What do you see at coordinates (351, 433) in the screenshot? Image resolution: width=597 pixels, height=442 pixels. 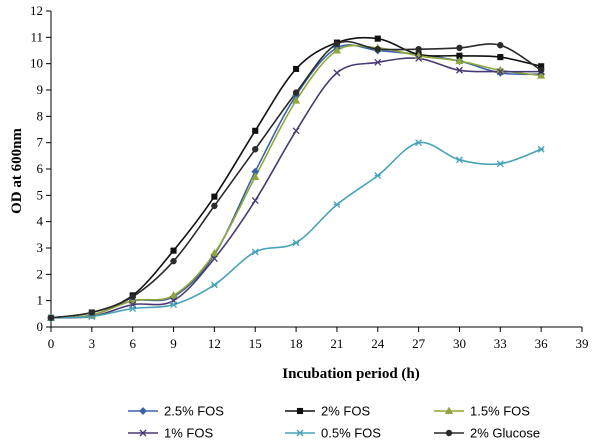 I see `legend-label: 0.5% FOS` at bounding box center [351, 433].